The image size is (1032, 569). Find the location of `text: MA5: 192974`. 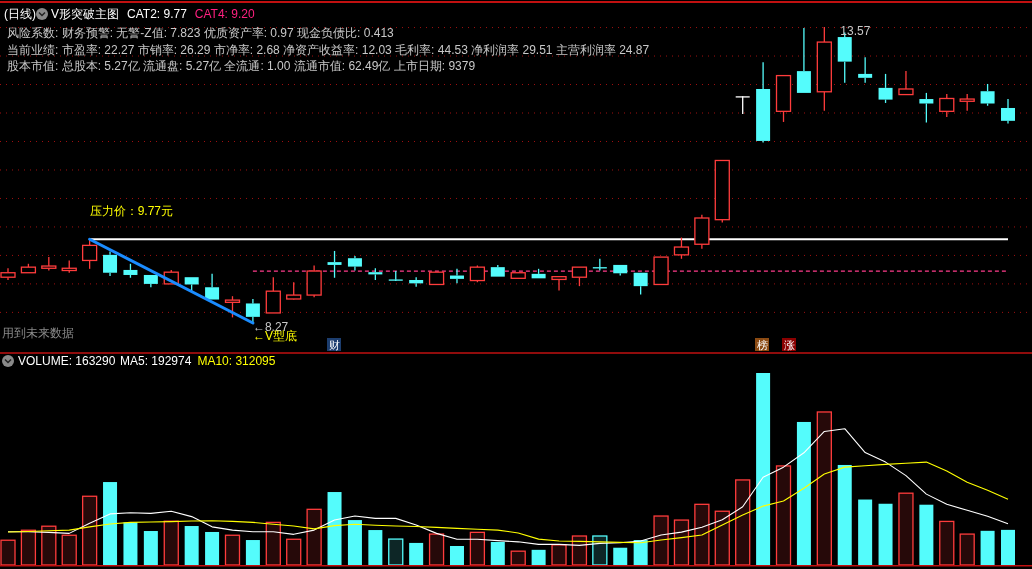

text: MA5: 192974 is located at coordinates (156, 361).